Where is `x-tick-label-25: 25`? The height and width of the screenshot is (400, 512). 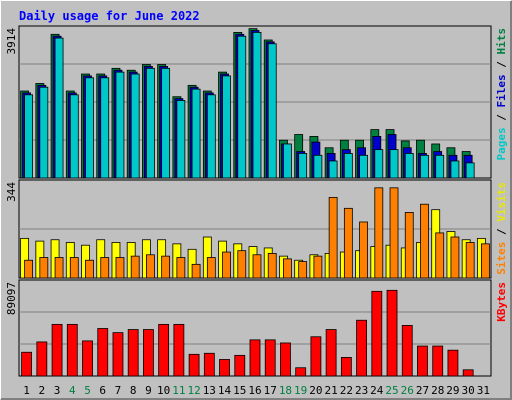 x-tick-label-25: 25 is located at coordinates (391, 390).